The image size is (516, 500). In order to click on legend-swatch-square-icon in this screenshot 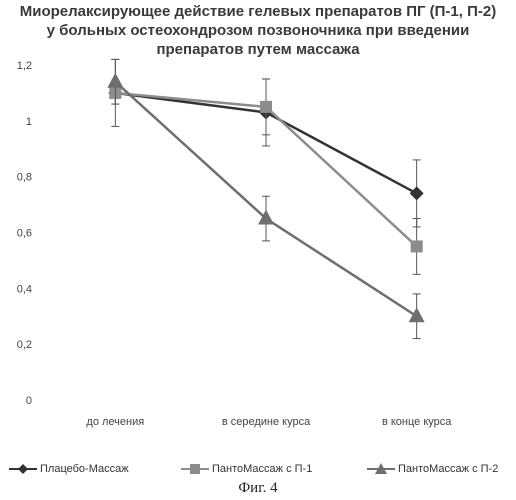, I will do `click(195, 469)`.